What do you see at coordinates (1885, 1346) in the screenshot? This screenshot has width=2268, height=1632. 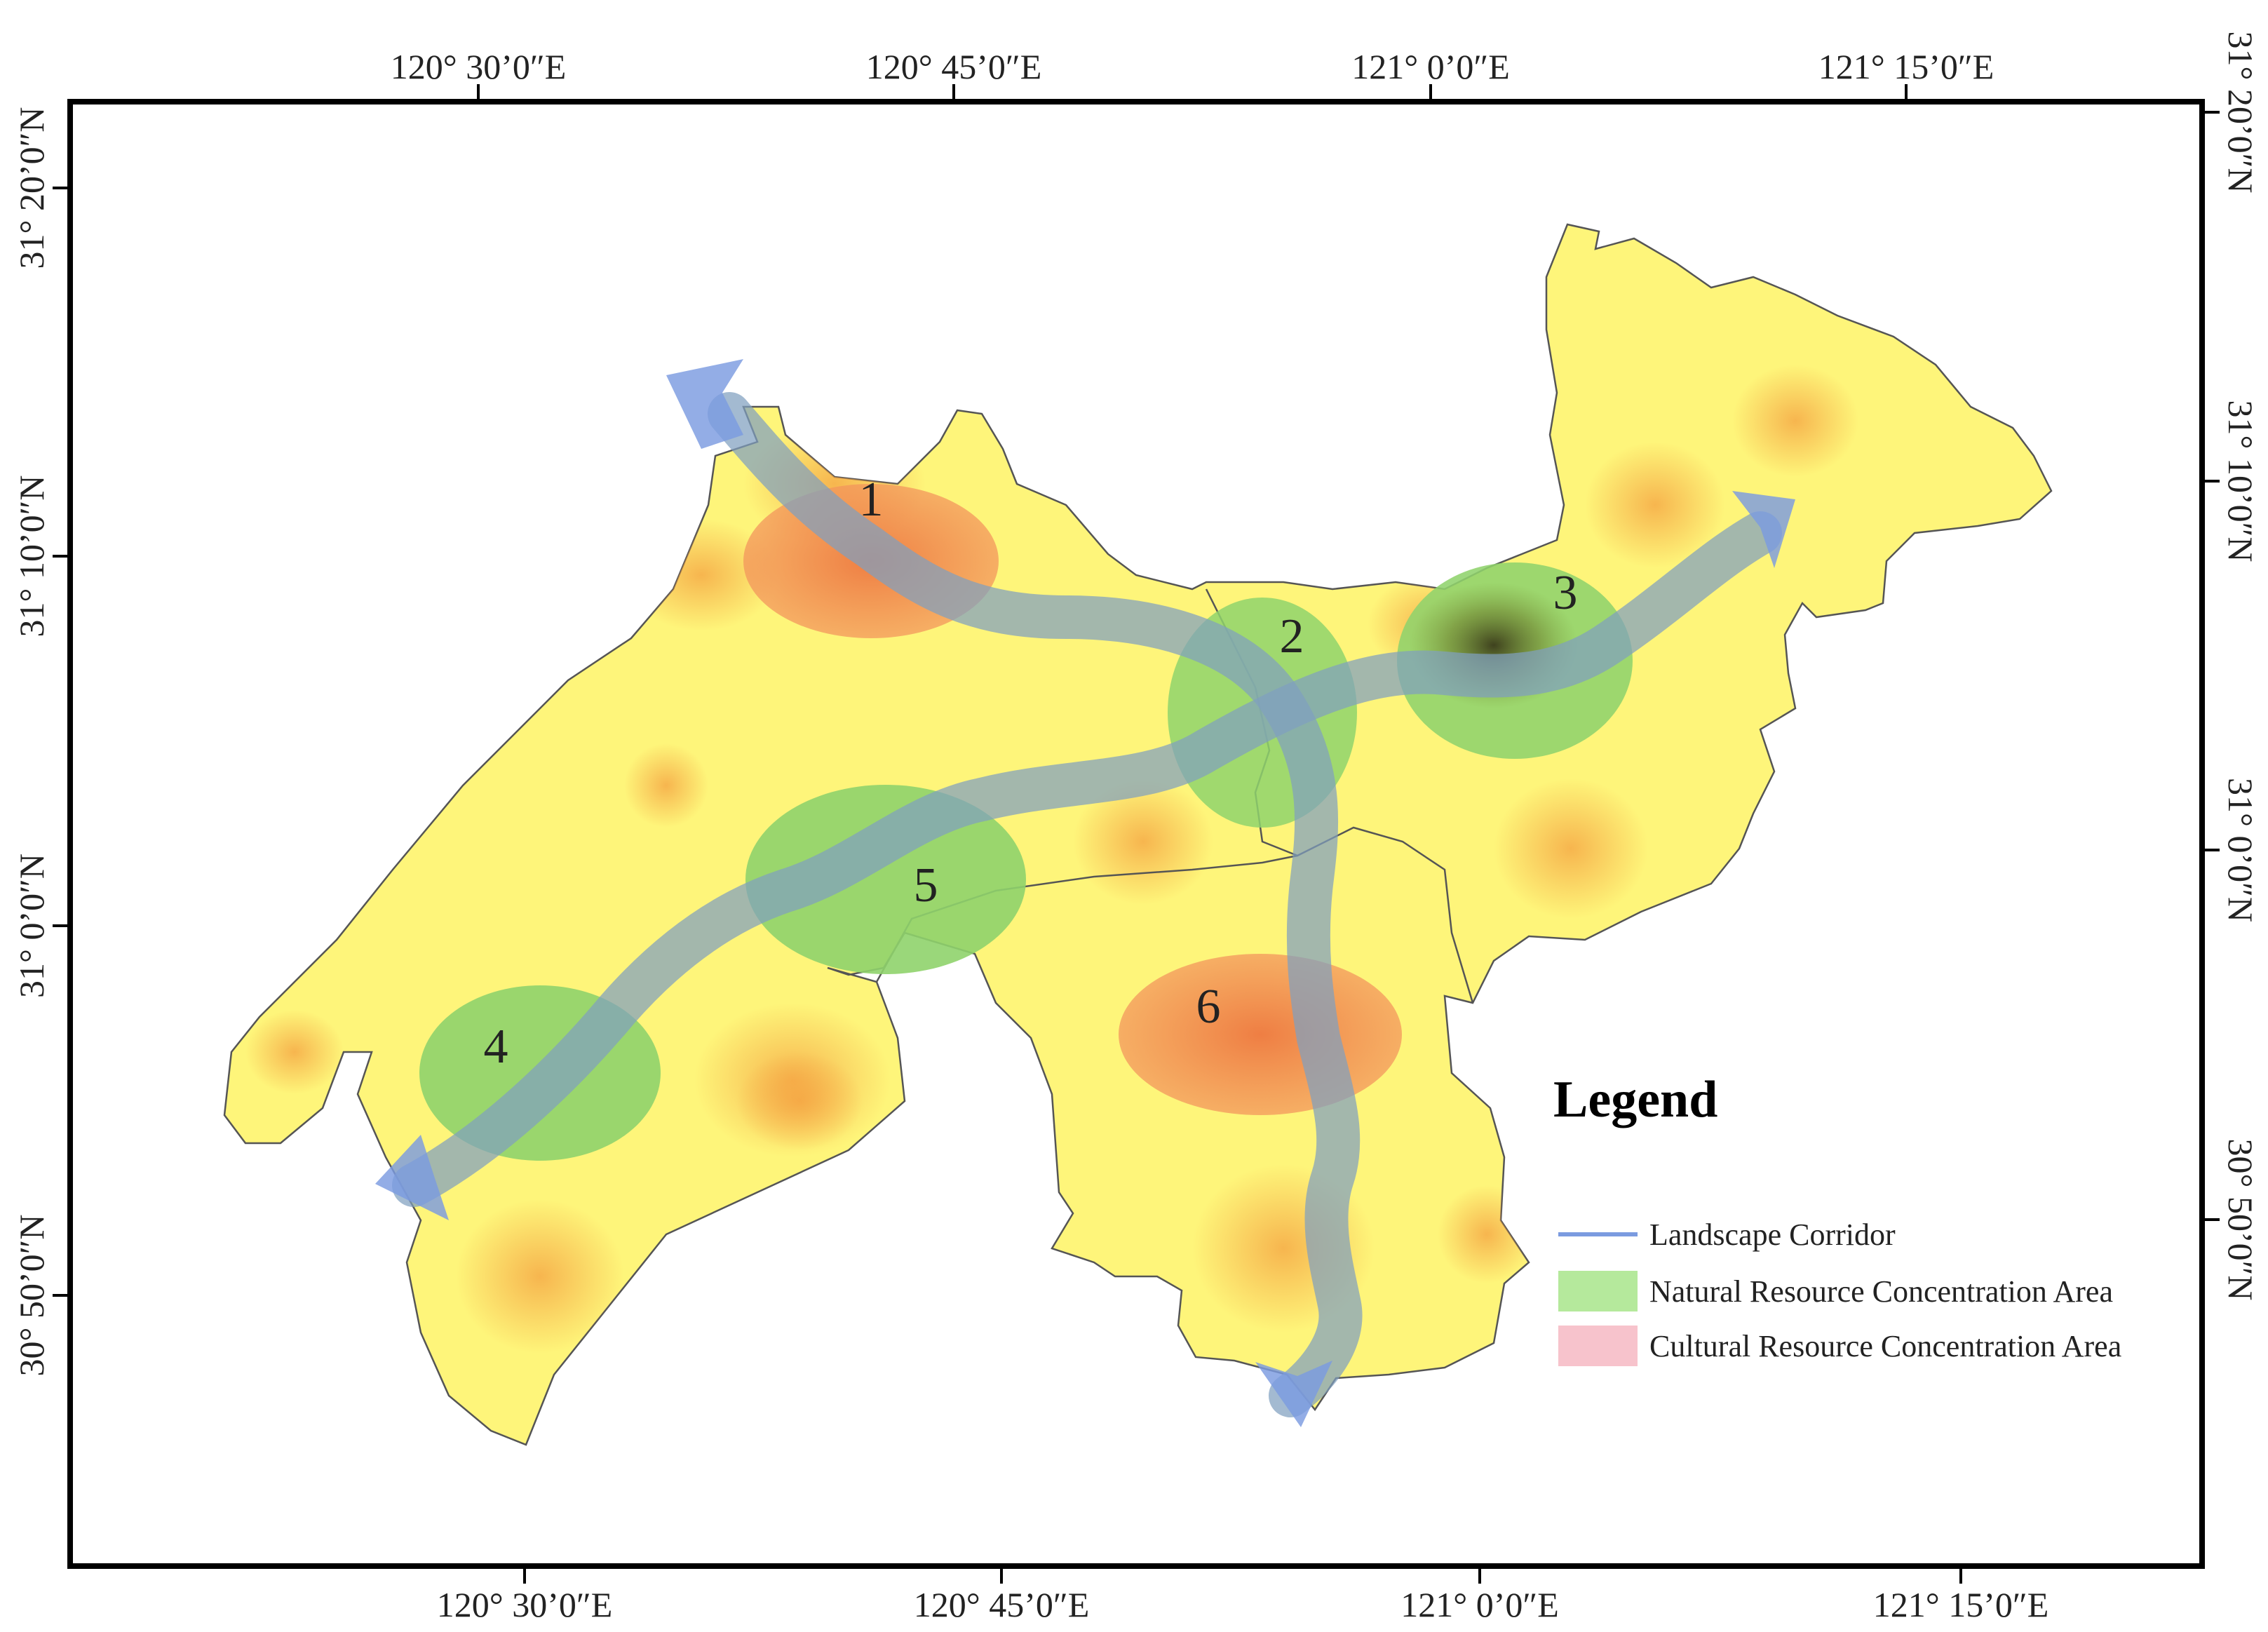 I see `legend-cultural-label: Cultural Resource Concentration Area` at bounding box center [1885, 1346].